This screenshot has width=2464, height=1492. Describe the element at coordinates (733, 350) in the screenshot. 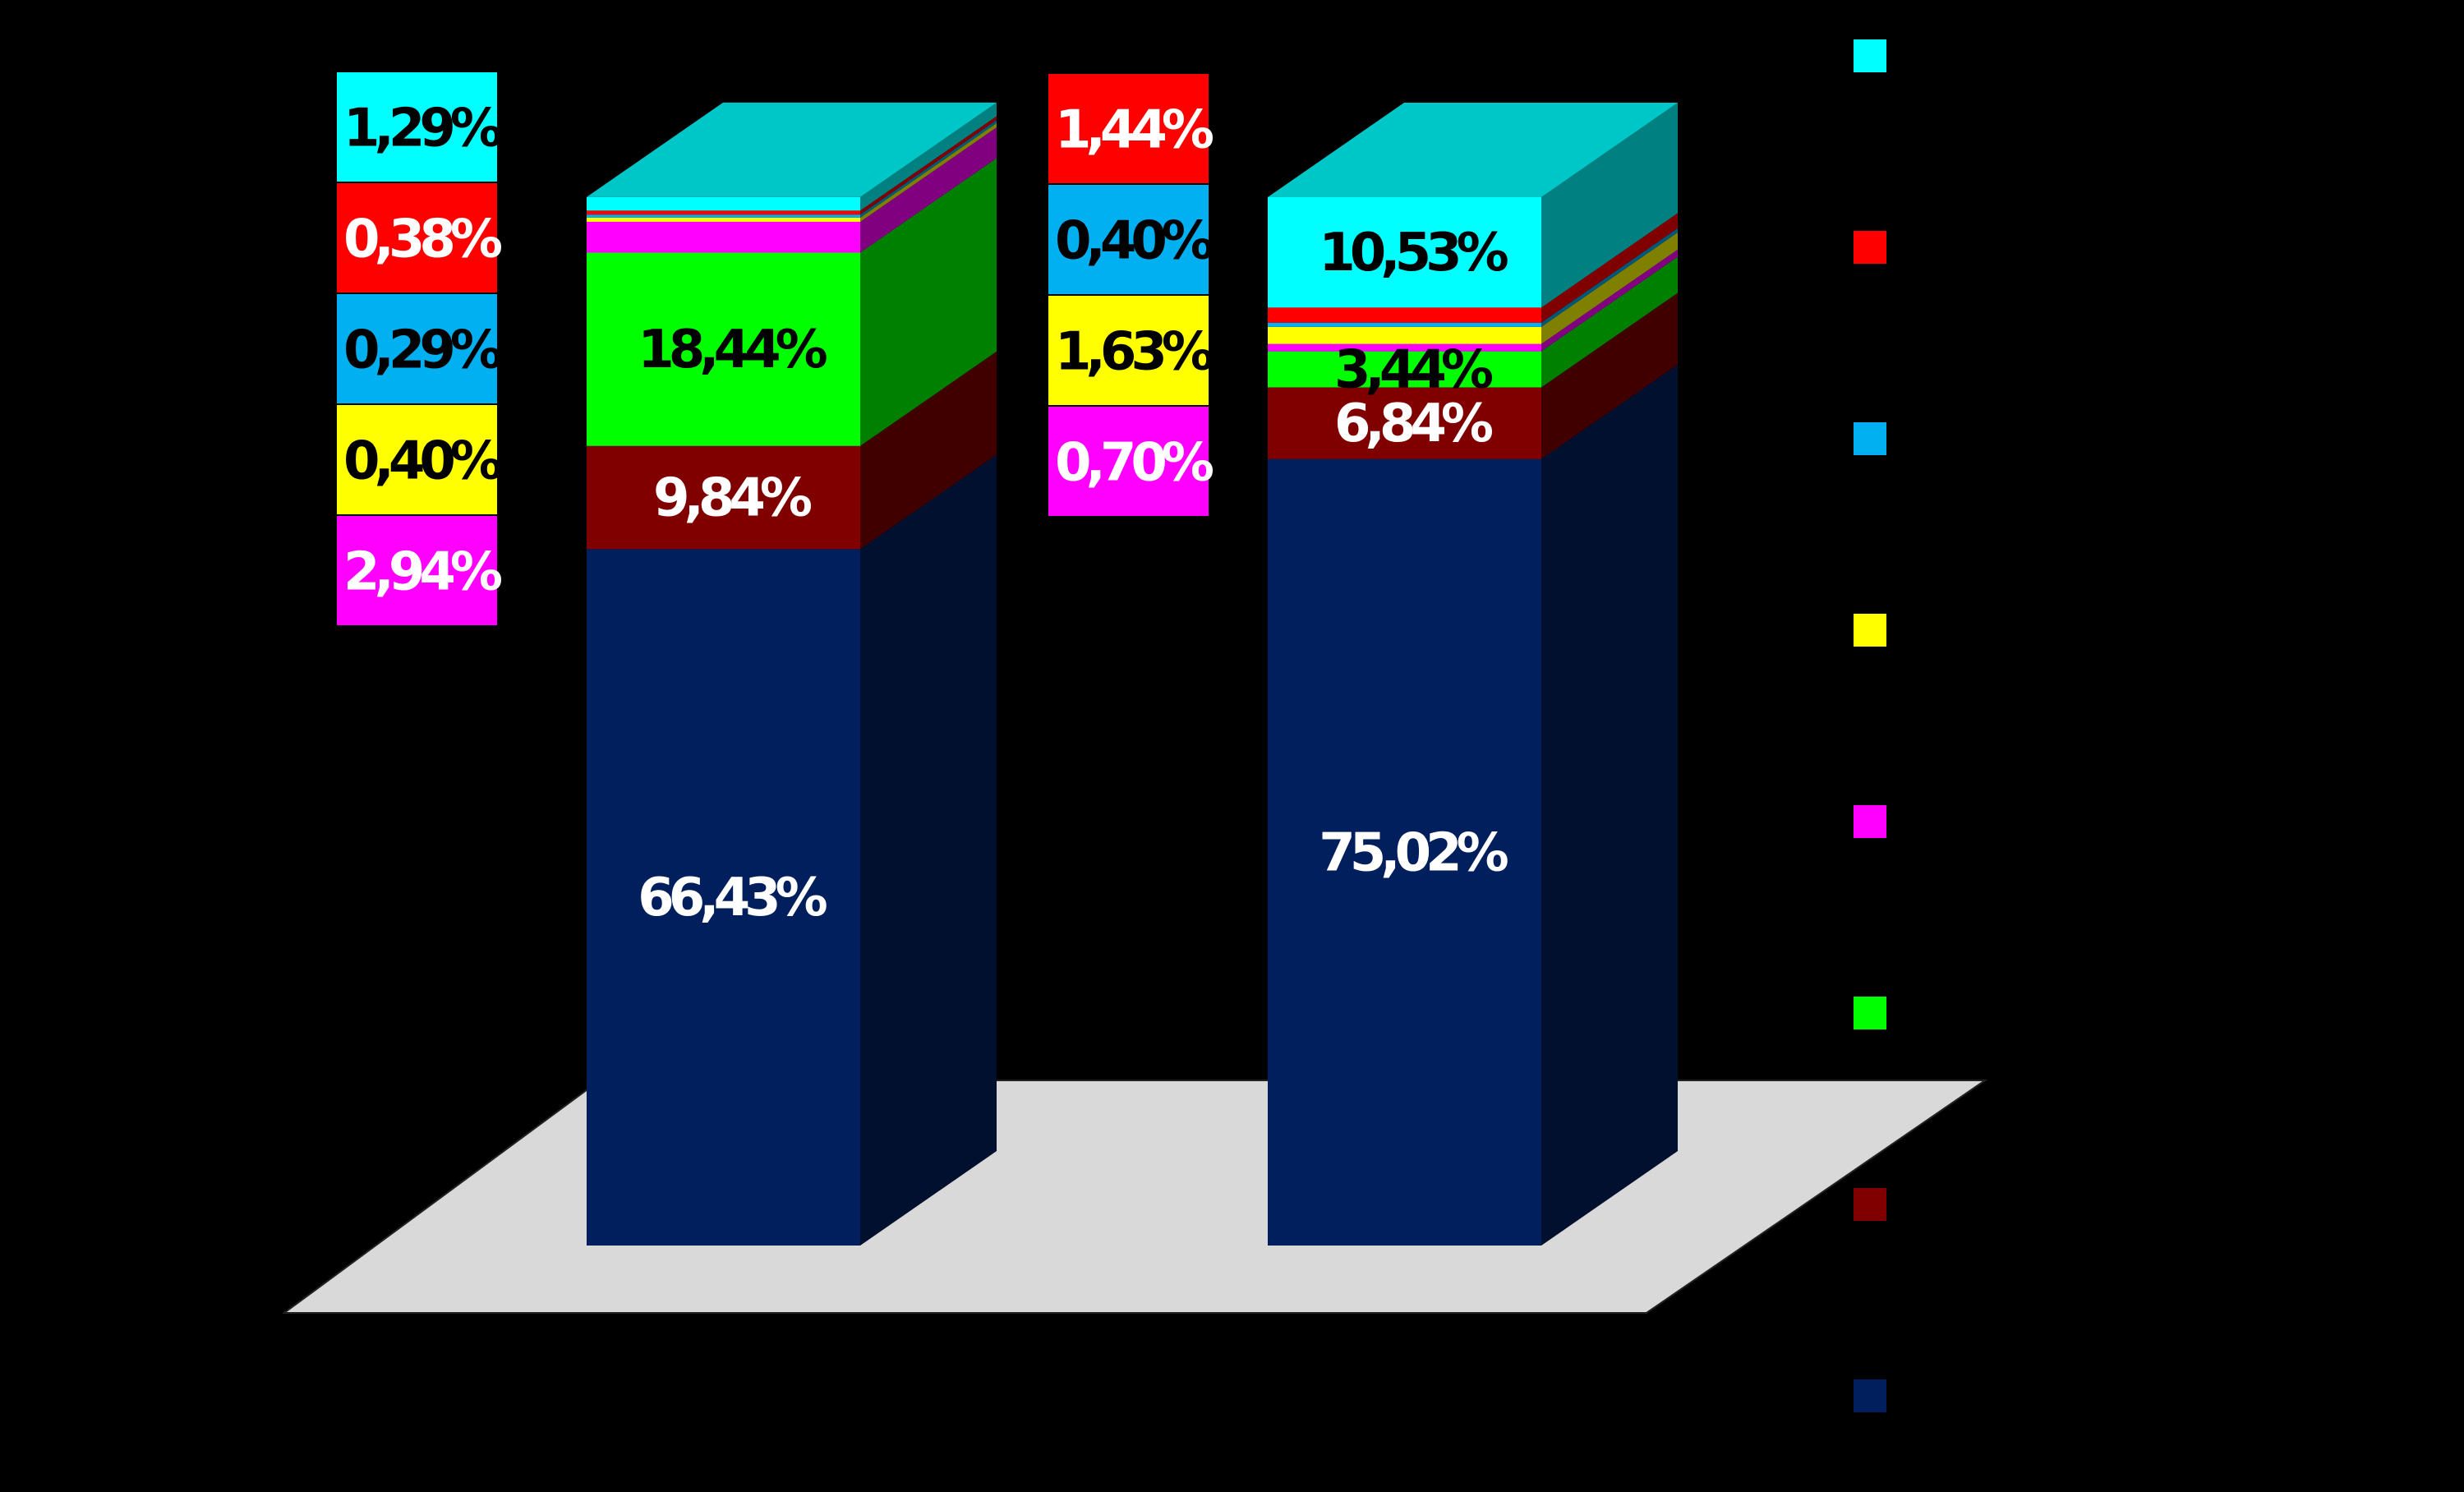

I see `data-label: 18,44%` at that location.